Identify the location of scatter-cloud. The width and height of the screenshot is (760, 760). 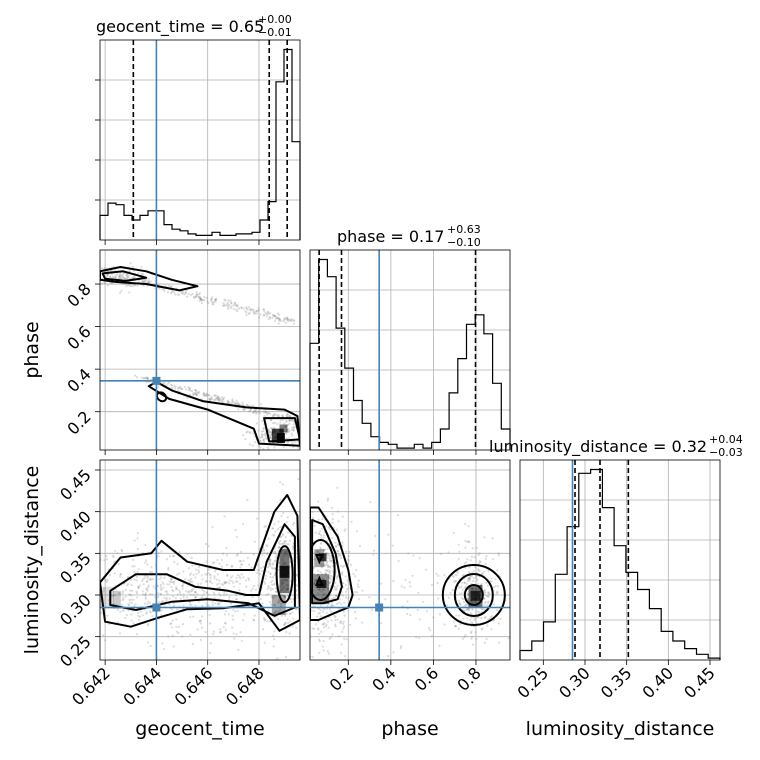
(159, 568).